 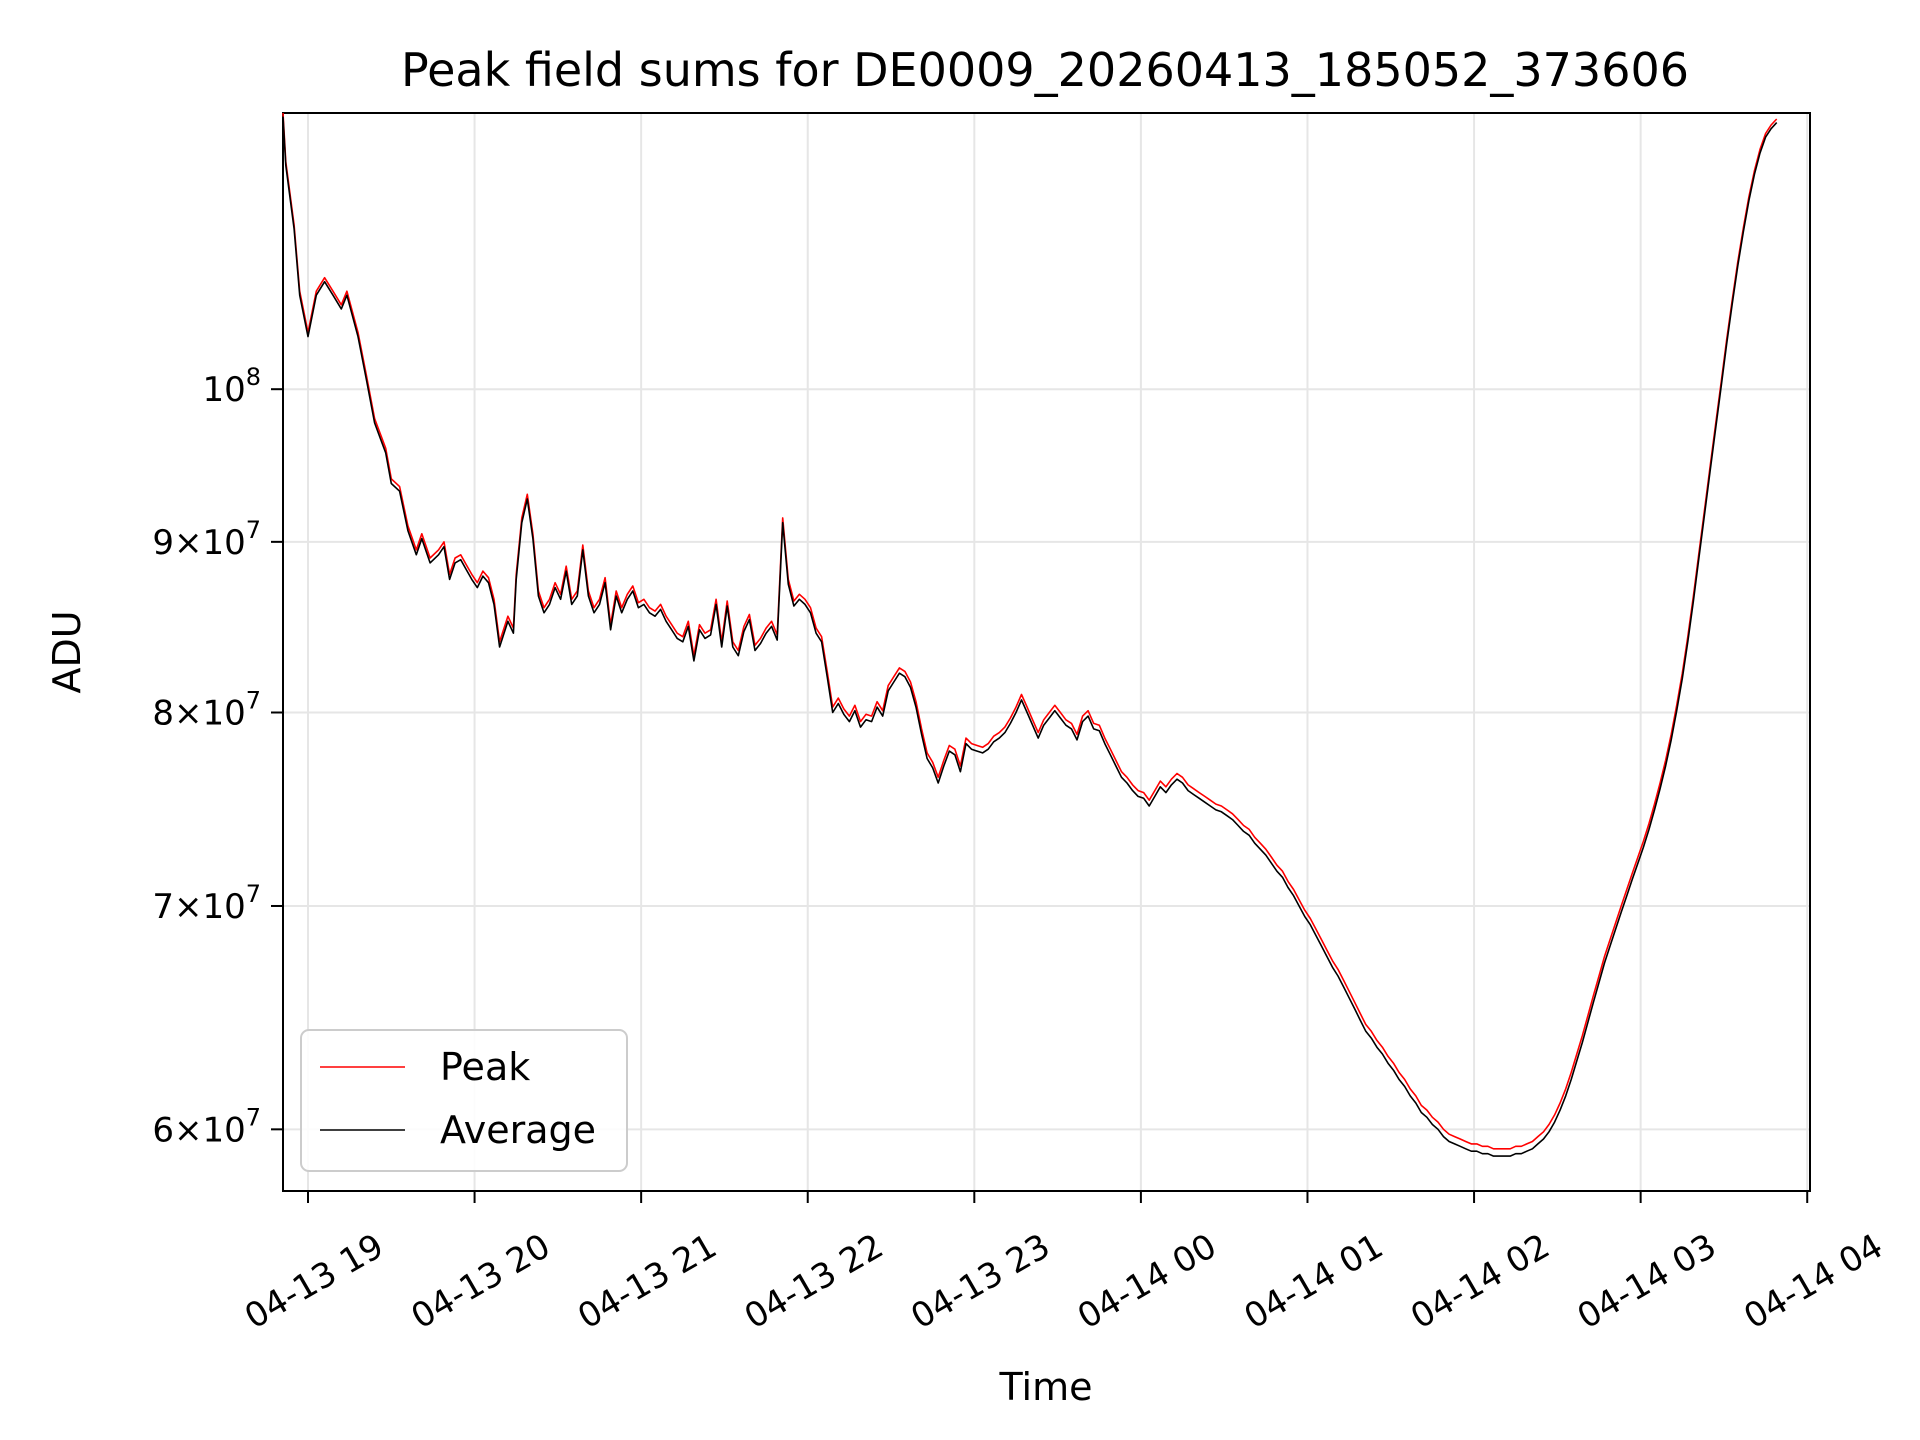 I want to click on y-tick-label: 108, so click(x=231, y=386).